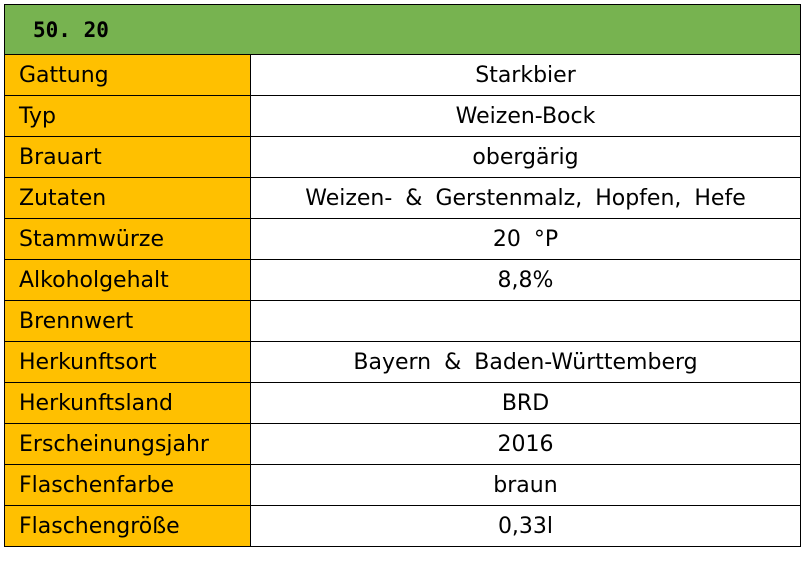 Image resolution: width=808 pixels, height=570 pixels. I want to click on row-label-flaschengroesse: Flaschengröße, so click(127, 526).